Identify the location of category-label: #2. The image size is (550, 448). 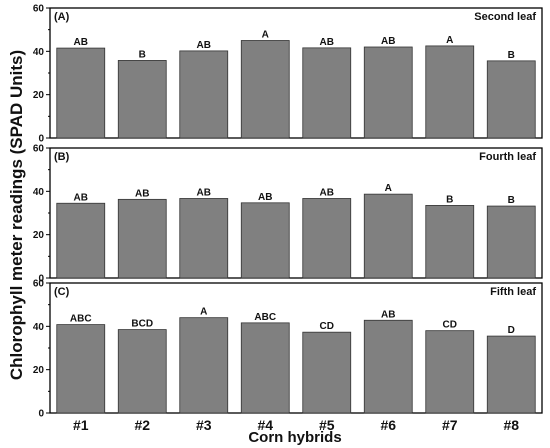
(142, 425).